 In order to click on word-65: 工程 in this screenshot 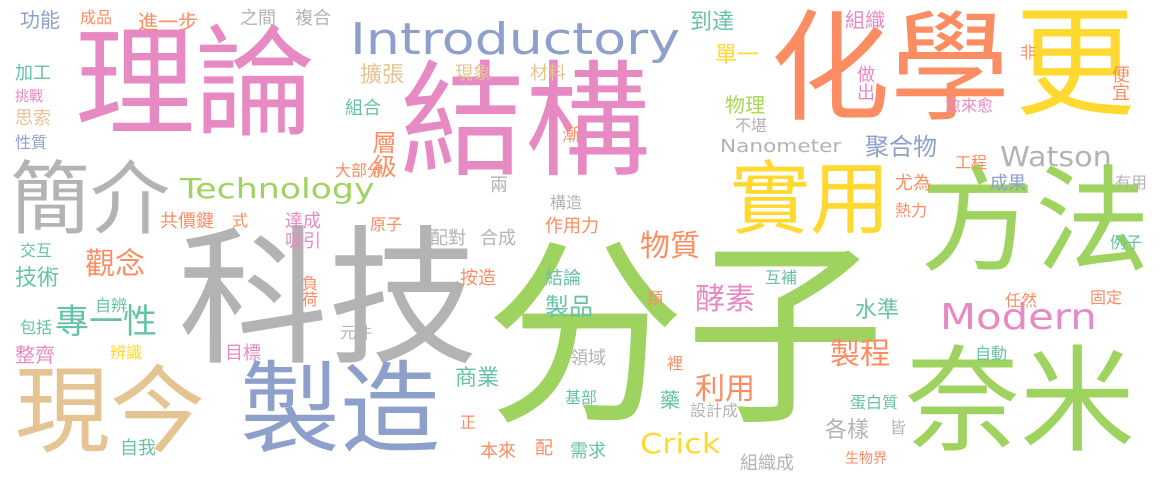, I will do `click(971, 162)`.